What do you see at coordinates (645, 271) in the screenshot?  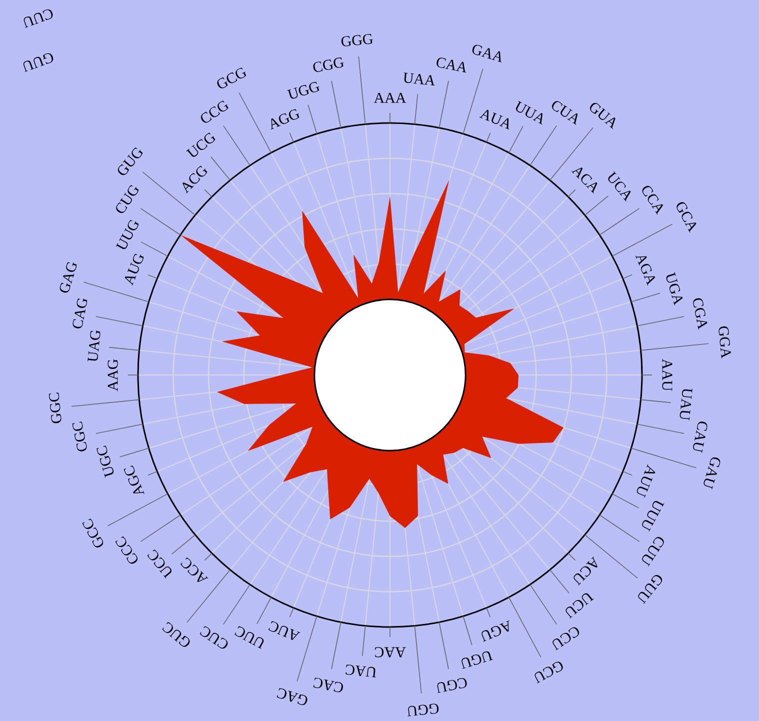 I see `spoke-label: AGA` at bounding box center [645, 271].